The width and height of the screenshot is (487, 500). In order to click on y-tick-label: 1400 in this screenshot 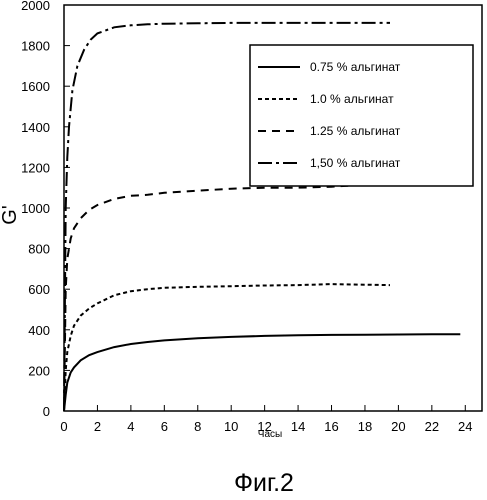, I will do `click(35, 127)`.